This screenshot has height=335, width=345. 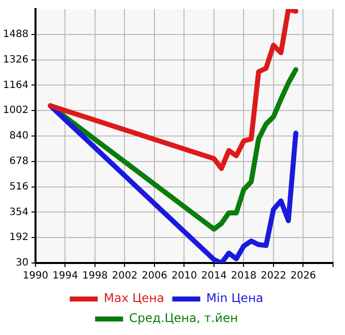 I want to click on x-tick-label: 2010, so click(x=184, y=276).